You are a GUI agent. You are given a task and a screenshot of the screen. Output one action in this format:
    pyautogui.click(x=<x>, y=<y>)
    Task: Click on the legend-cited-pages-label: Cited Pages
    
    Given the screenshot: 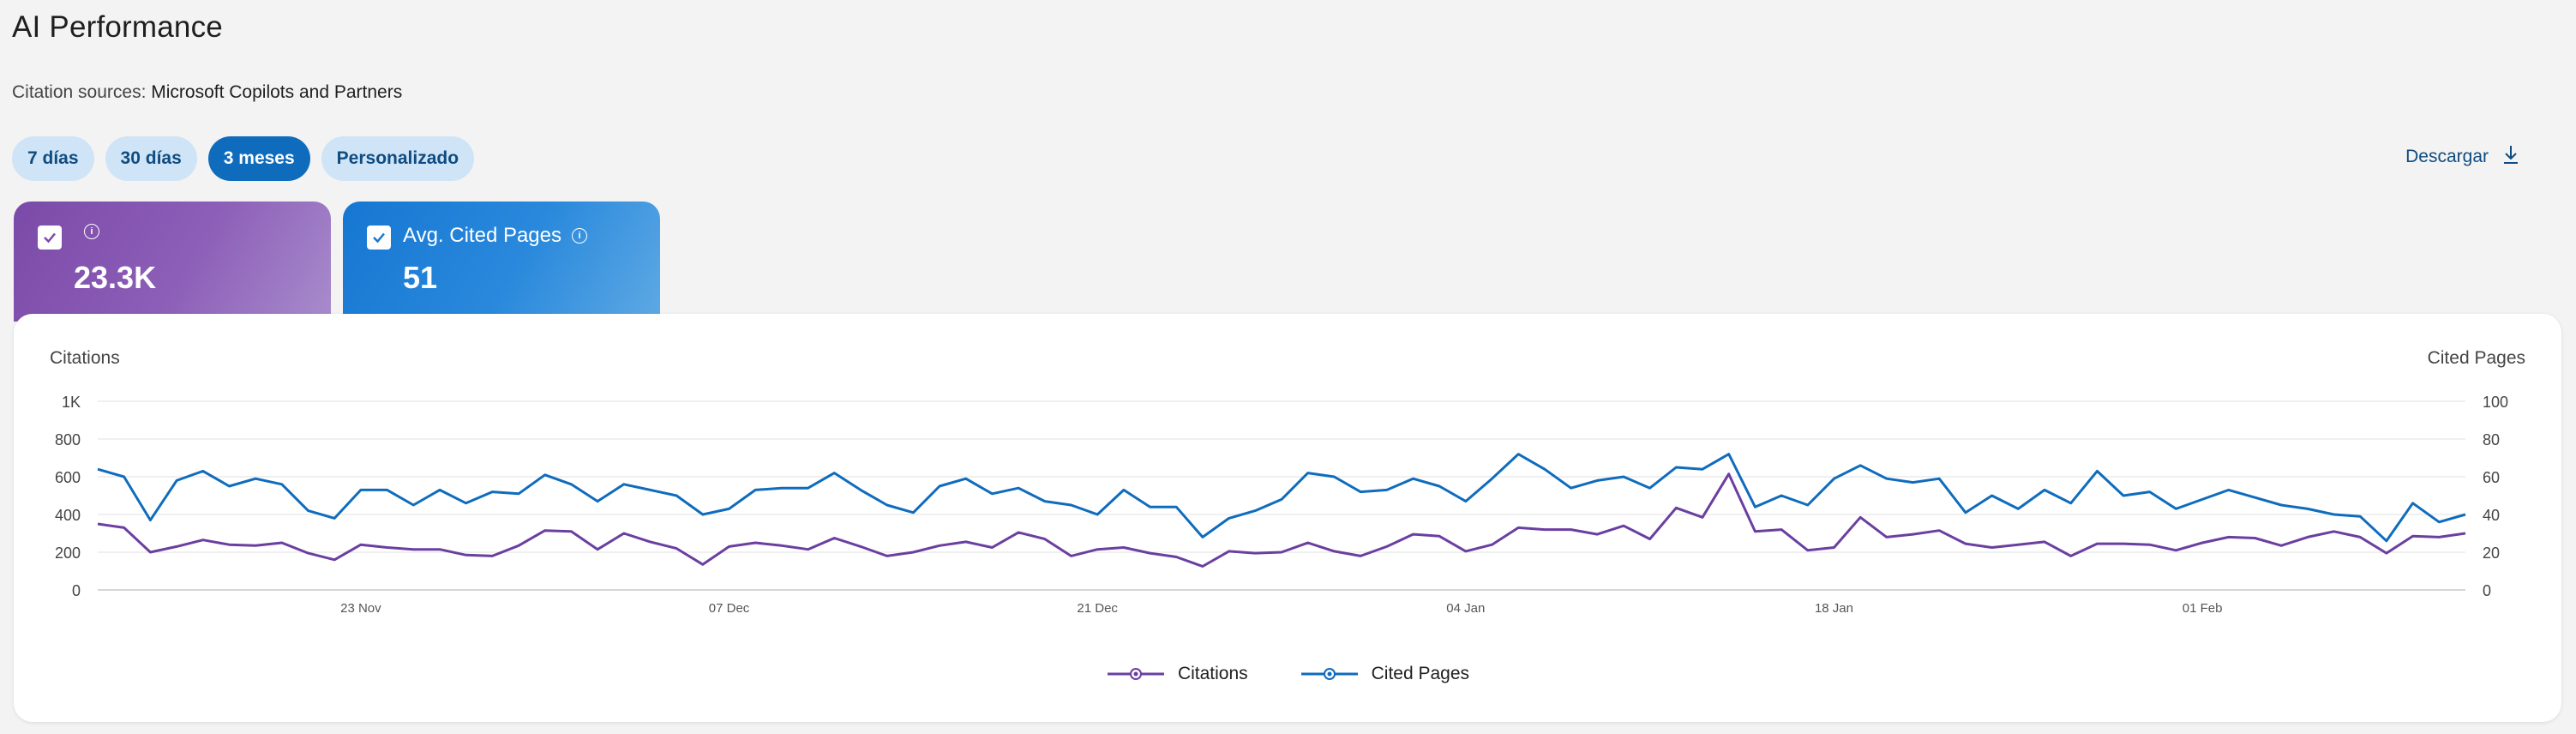 What is the action you would take?
    pyautogui.click(x=1420, y=673)
    